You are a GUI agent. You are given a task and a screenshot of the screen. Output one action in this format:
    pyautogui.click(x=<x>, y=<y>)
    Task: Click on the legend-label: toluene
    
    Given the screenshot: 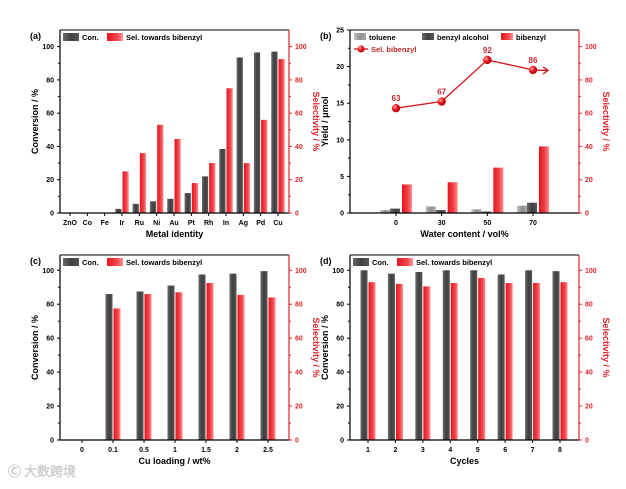 What is the action you would take?
    pyautogui.click(x=382, y=37)
    